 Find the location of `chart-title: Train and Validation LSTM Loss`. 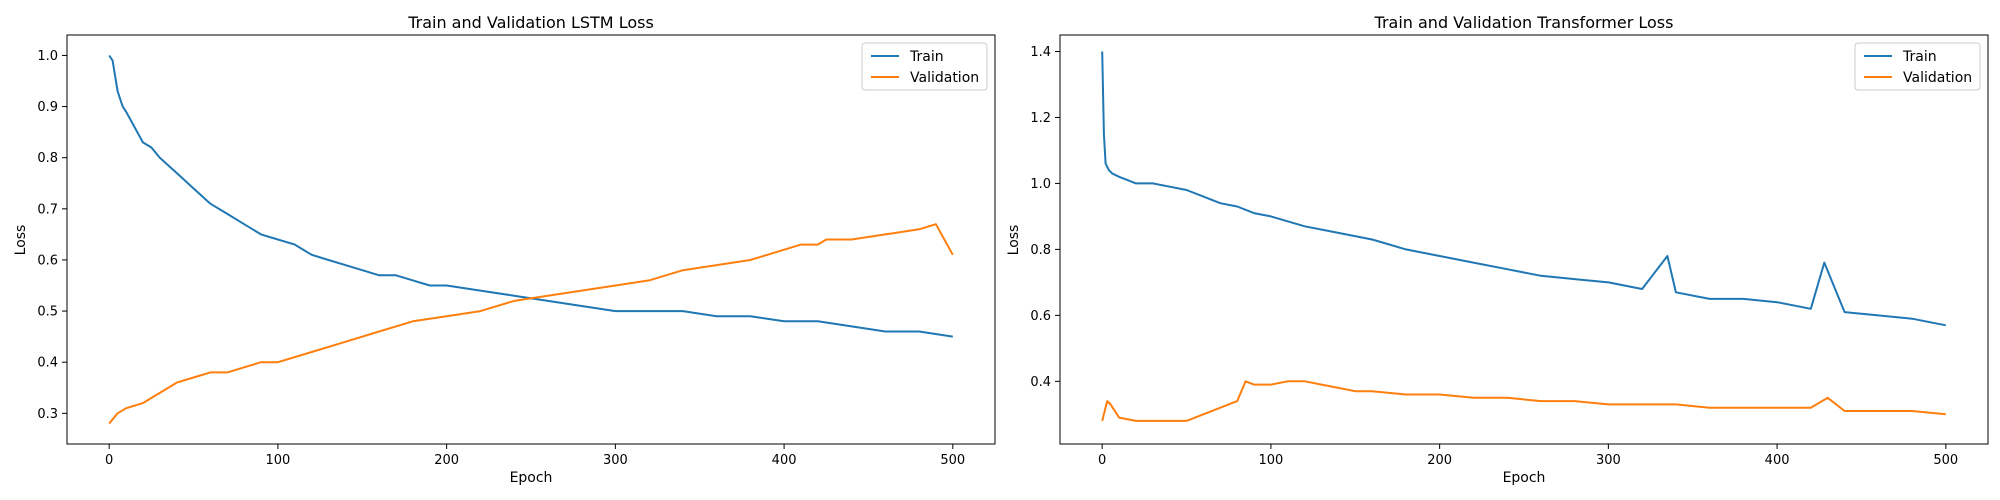

chart-title: Train and Validation LSTM Loss is located at coordinates (530, 22).